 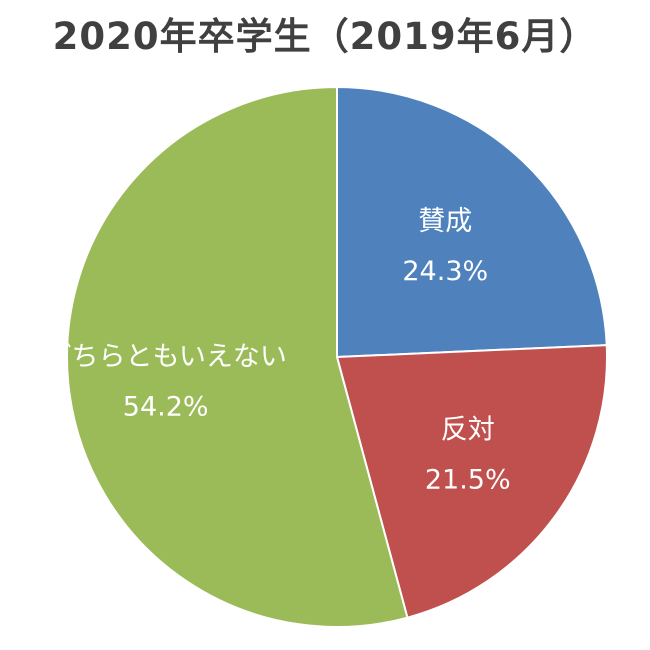 I want to click on slice-value-label: 54.2%, so click(x=166, y=407).